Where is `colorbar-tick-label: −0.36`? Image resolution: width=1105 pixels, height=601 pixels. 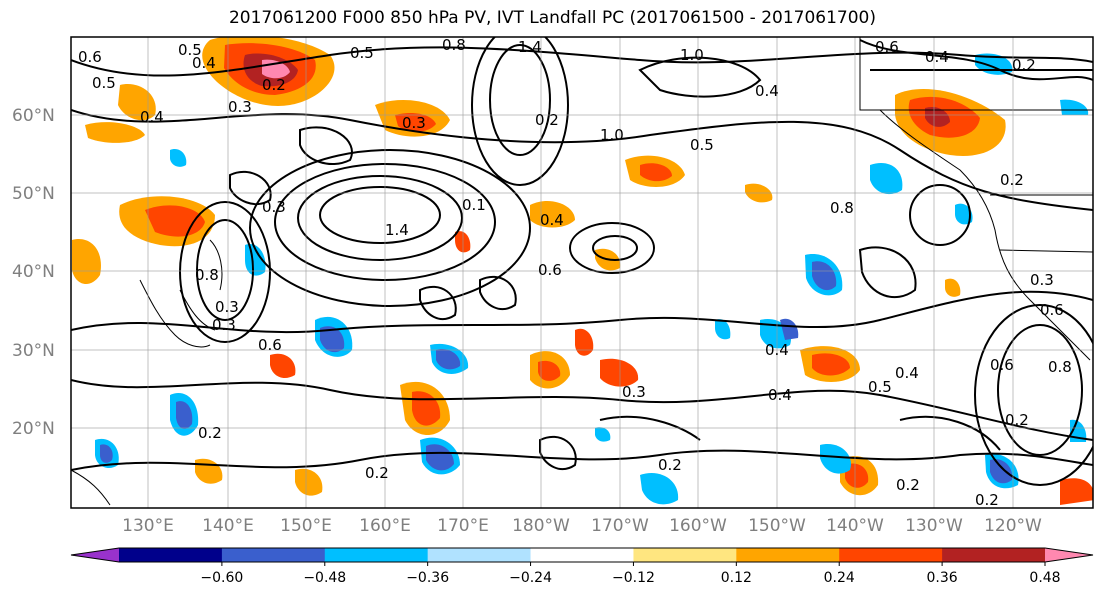 colorbar-tick-label: −0.36 is located at coordinates (427, 578).